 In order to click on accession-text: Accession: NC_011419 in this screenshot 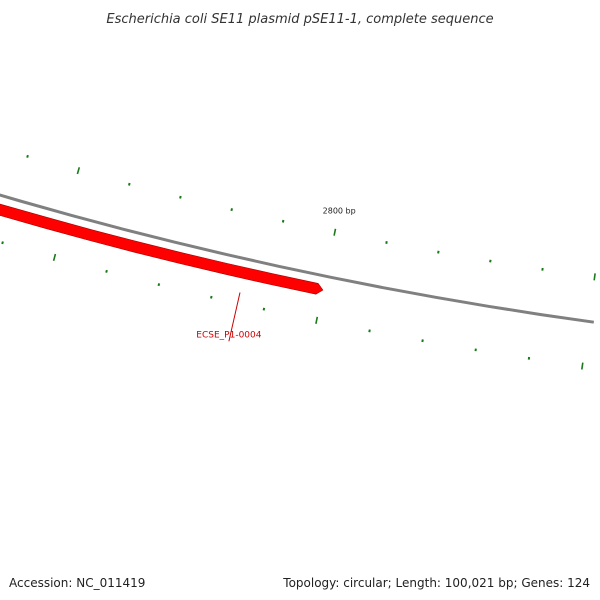, I will do `click(77, 583)`.